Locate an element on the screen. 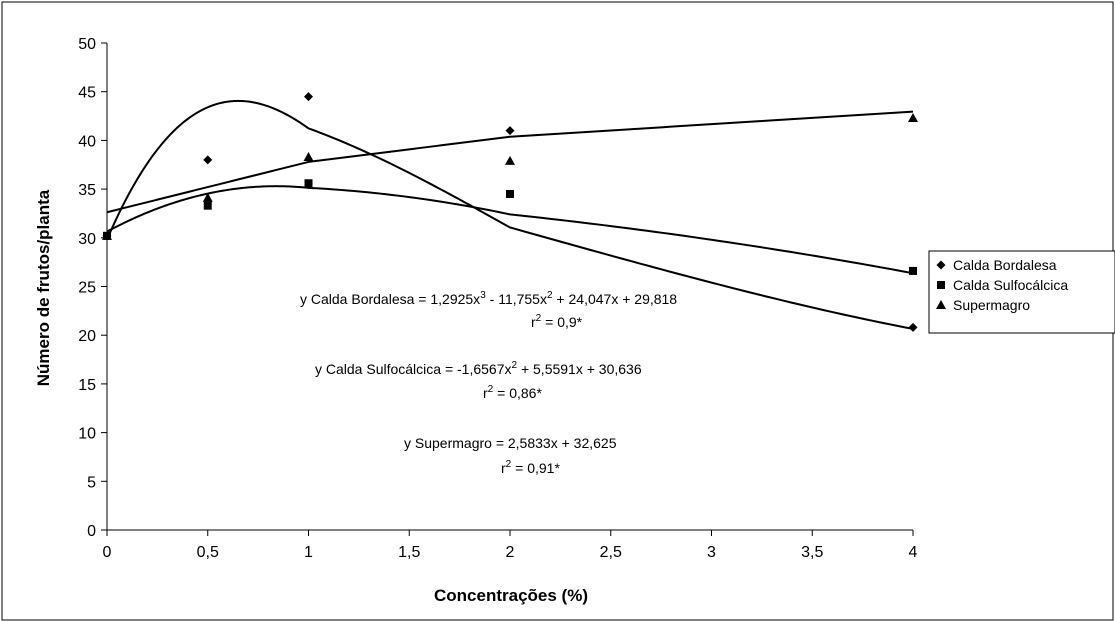 This screenshot has height=622, width=1115. x-axis: 0 0,5 1 1,5 2 2,5 3 3,5 4 is located at coordinates (510, 545).